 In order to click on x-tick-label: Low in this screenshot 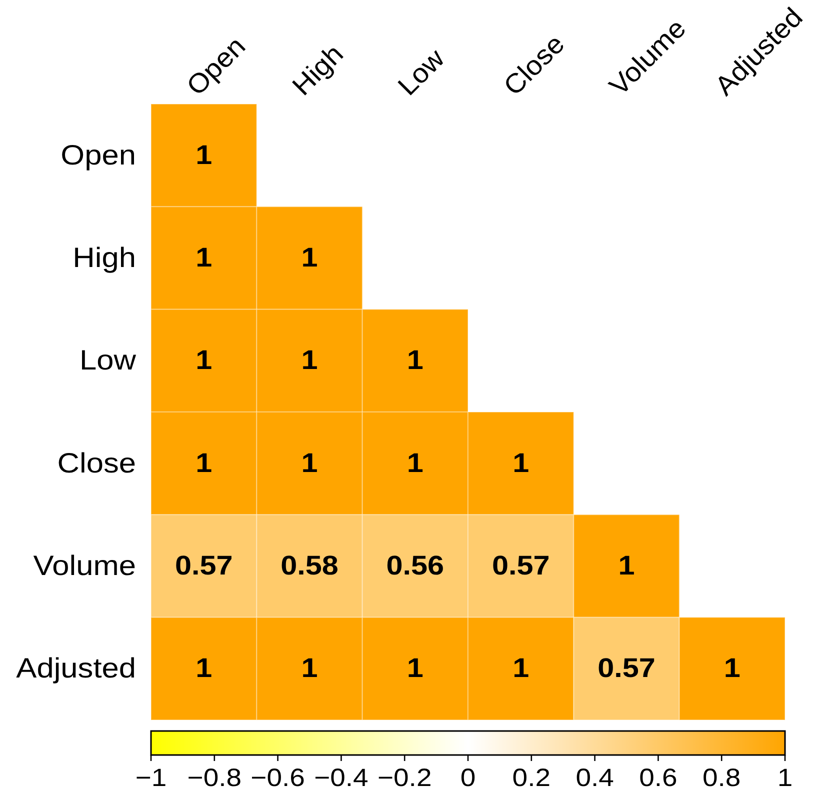, I will do `click(421, 72)`.